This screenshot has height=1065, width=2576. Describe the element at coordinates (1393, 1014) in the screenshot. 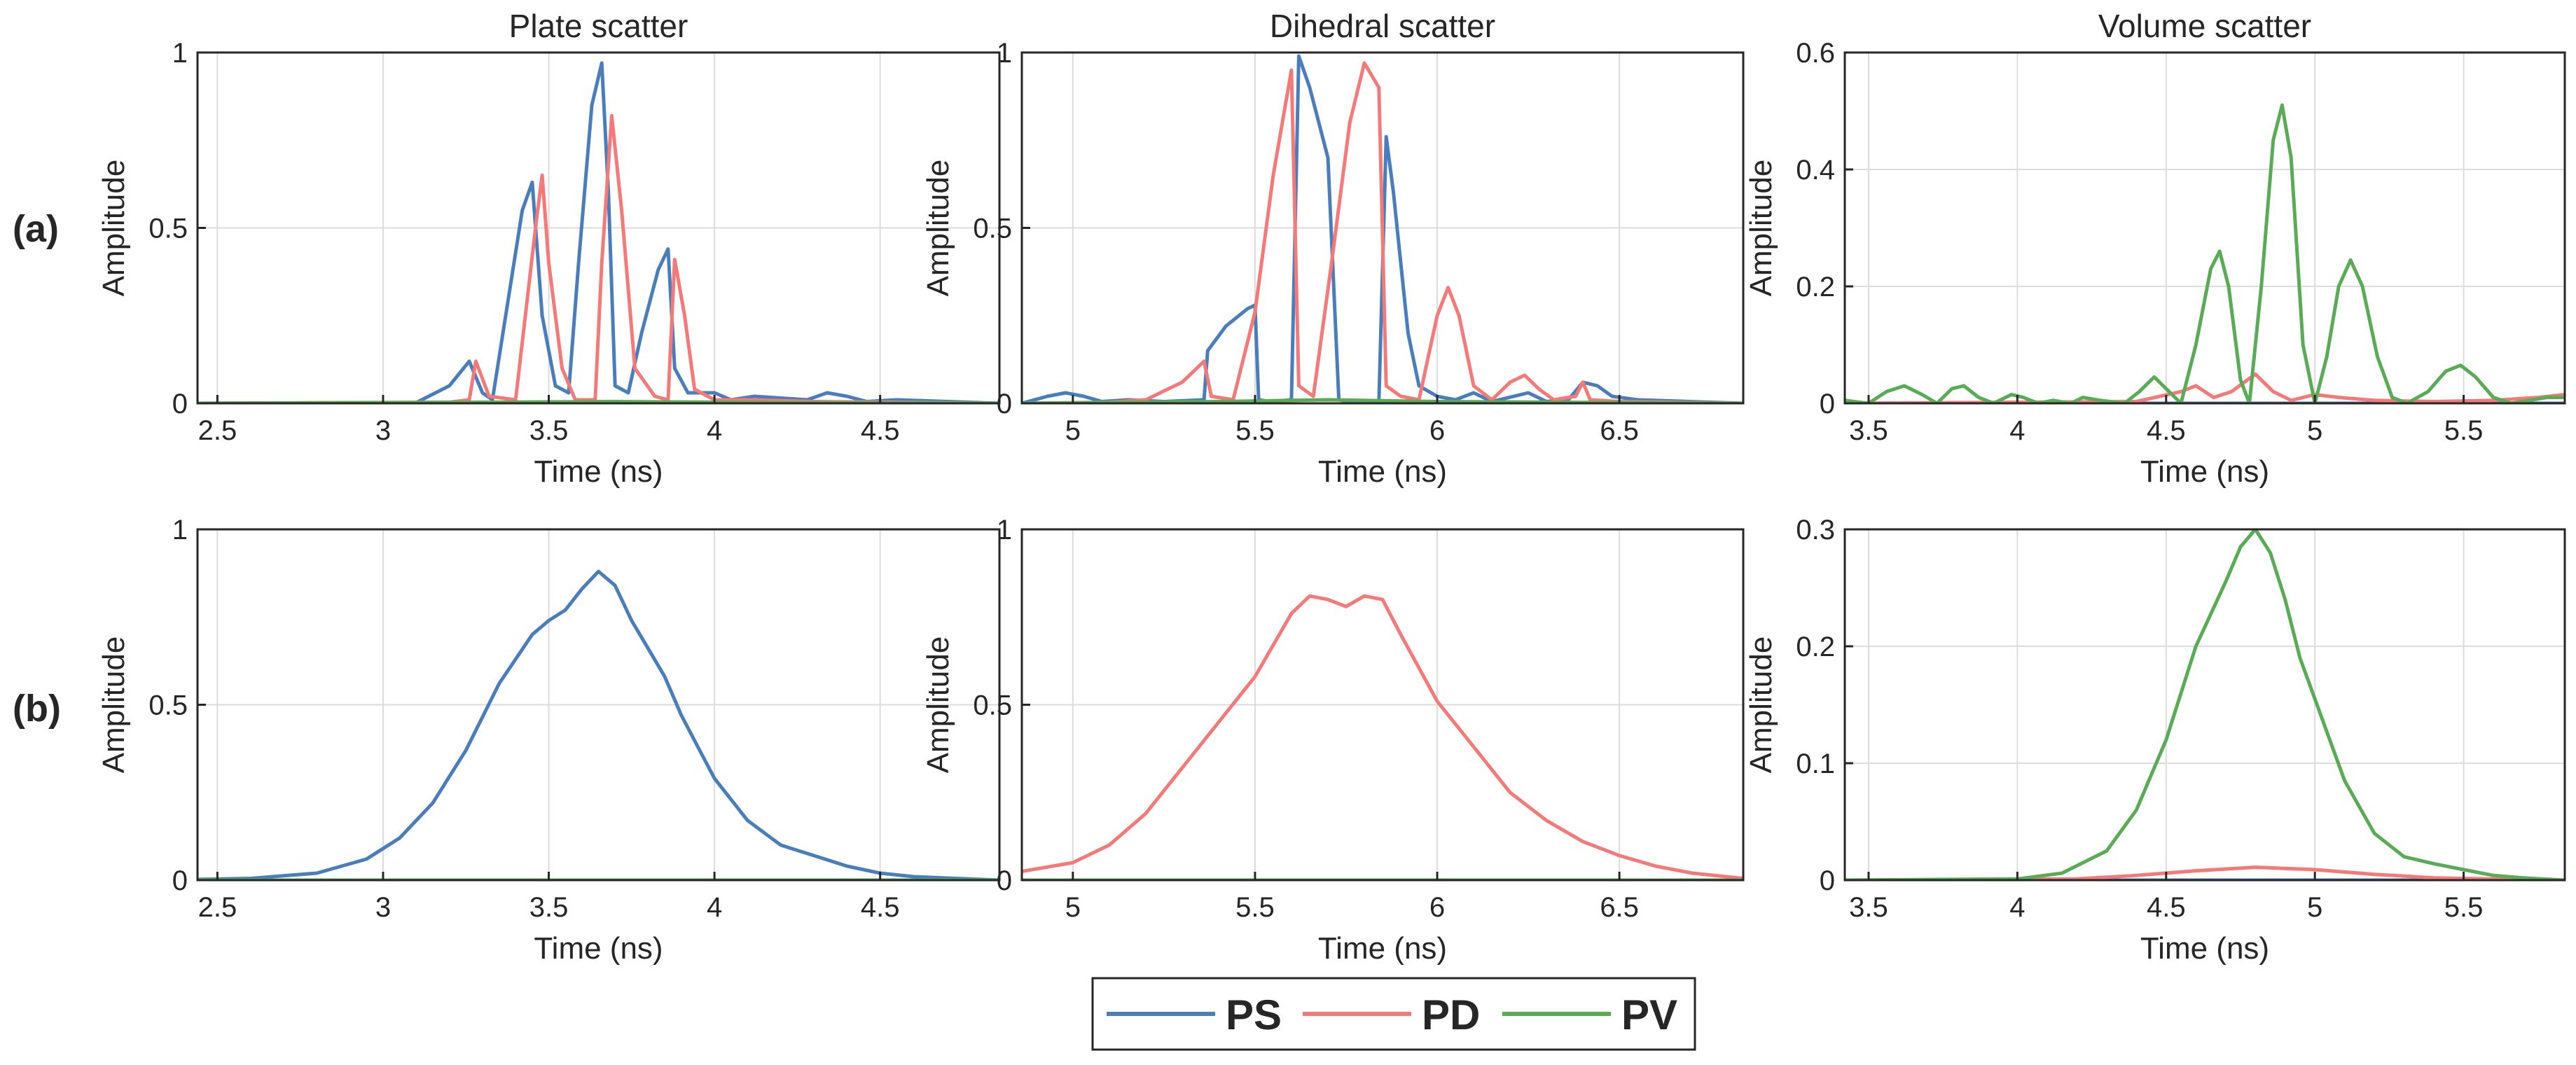

I see `legend: PS PD PV` at that location.